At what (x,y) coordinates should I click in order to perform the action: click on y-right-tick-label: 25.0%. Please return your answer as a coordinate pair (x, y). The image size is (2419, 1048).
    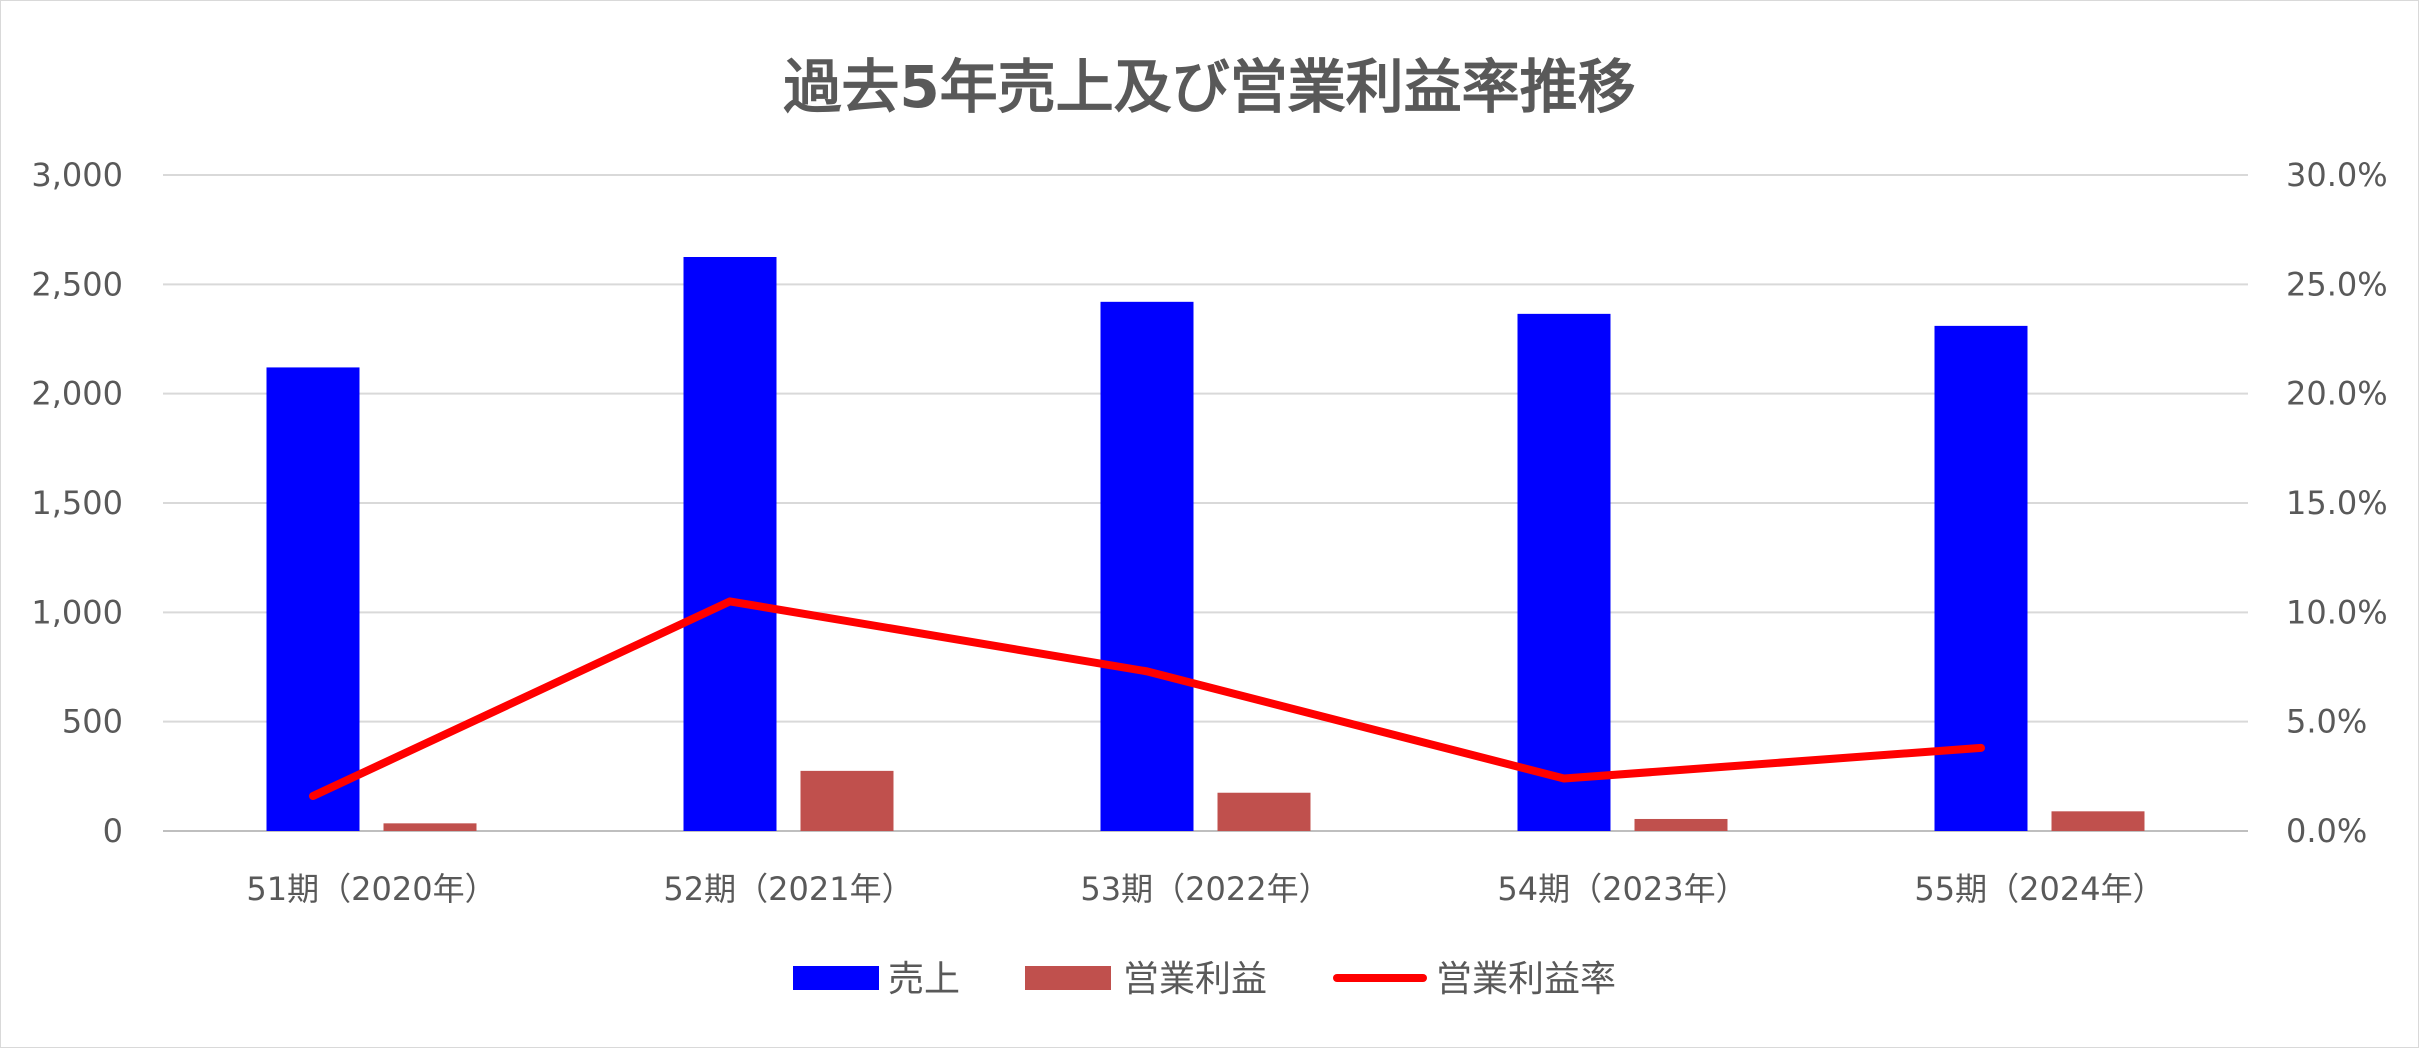
    Looking at the image, I should click on (2337, 284).